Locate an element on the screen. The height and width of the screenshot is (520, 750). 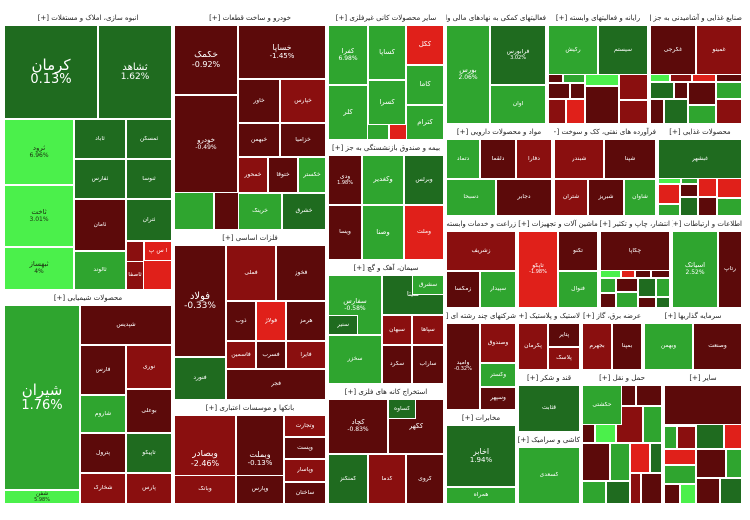
stock-tile: ساختان is located at coordinates (305, 493).